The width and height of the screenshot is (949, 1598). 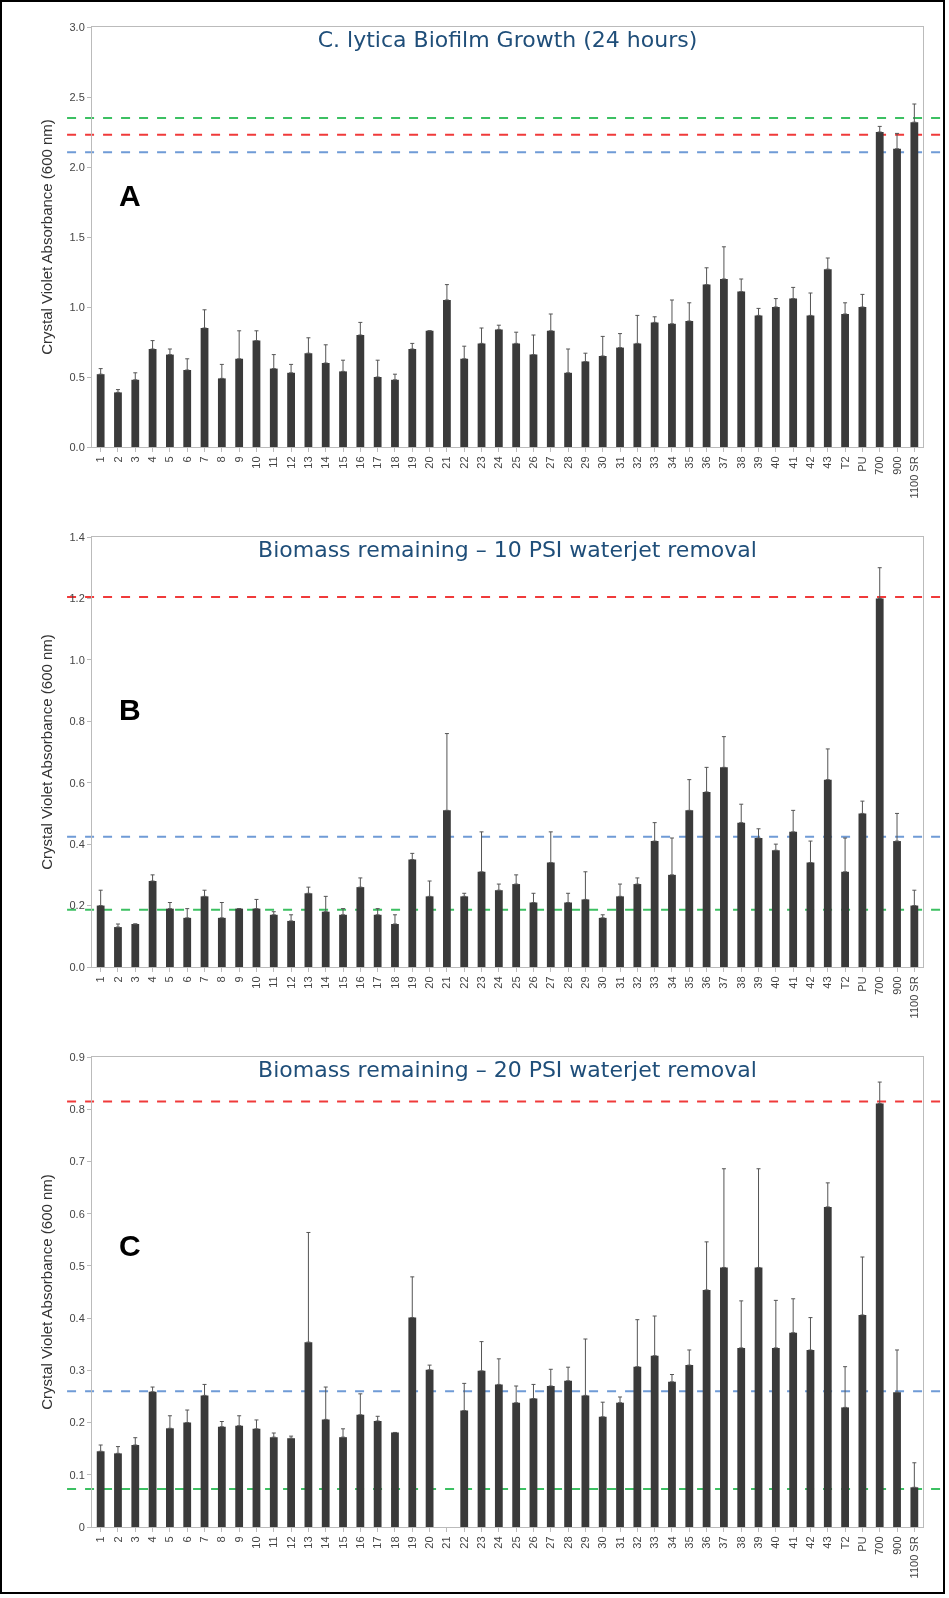 What do you see at coordinates (100, 979) in the screenshot?
I see `x-tick-label: 1` at bounding box center [100, 979].